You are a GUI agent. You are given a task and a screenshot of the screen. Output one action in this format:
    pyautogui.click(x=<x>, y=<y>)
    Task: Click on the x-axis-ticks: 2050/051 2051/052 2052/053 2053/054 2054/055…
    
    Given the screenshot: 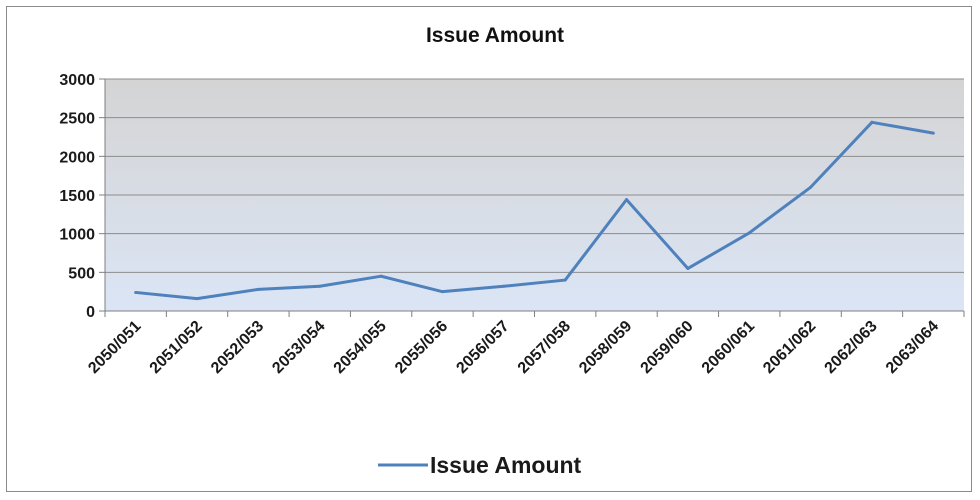 What is the action you would take?
    pyautogui.click(x=525, y=344)
    